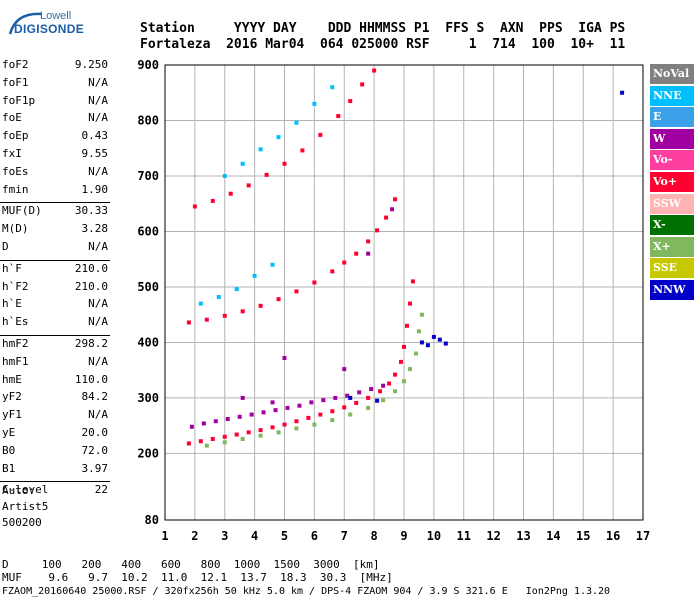  Describe the element at coordinates (493, 536) in the screenshot. I see `x-tick-label: 12` at that location.